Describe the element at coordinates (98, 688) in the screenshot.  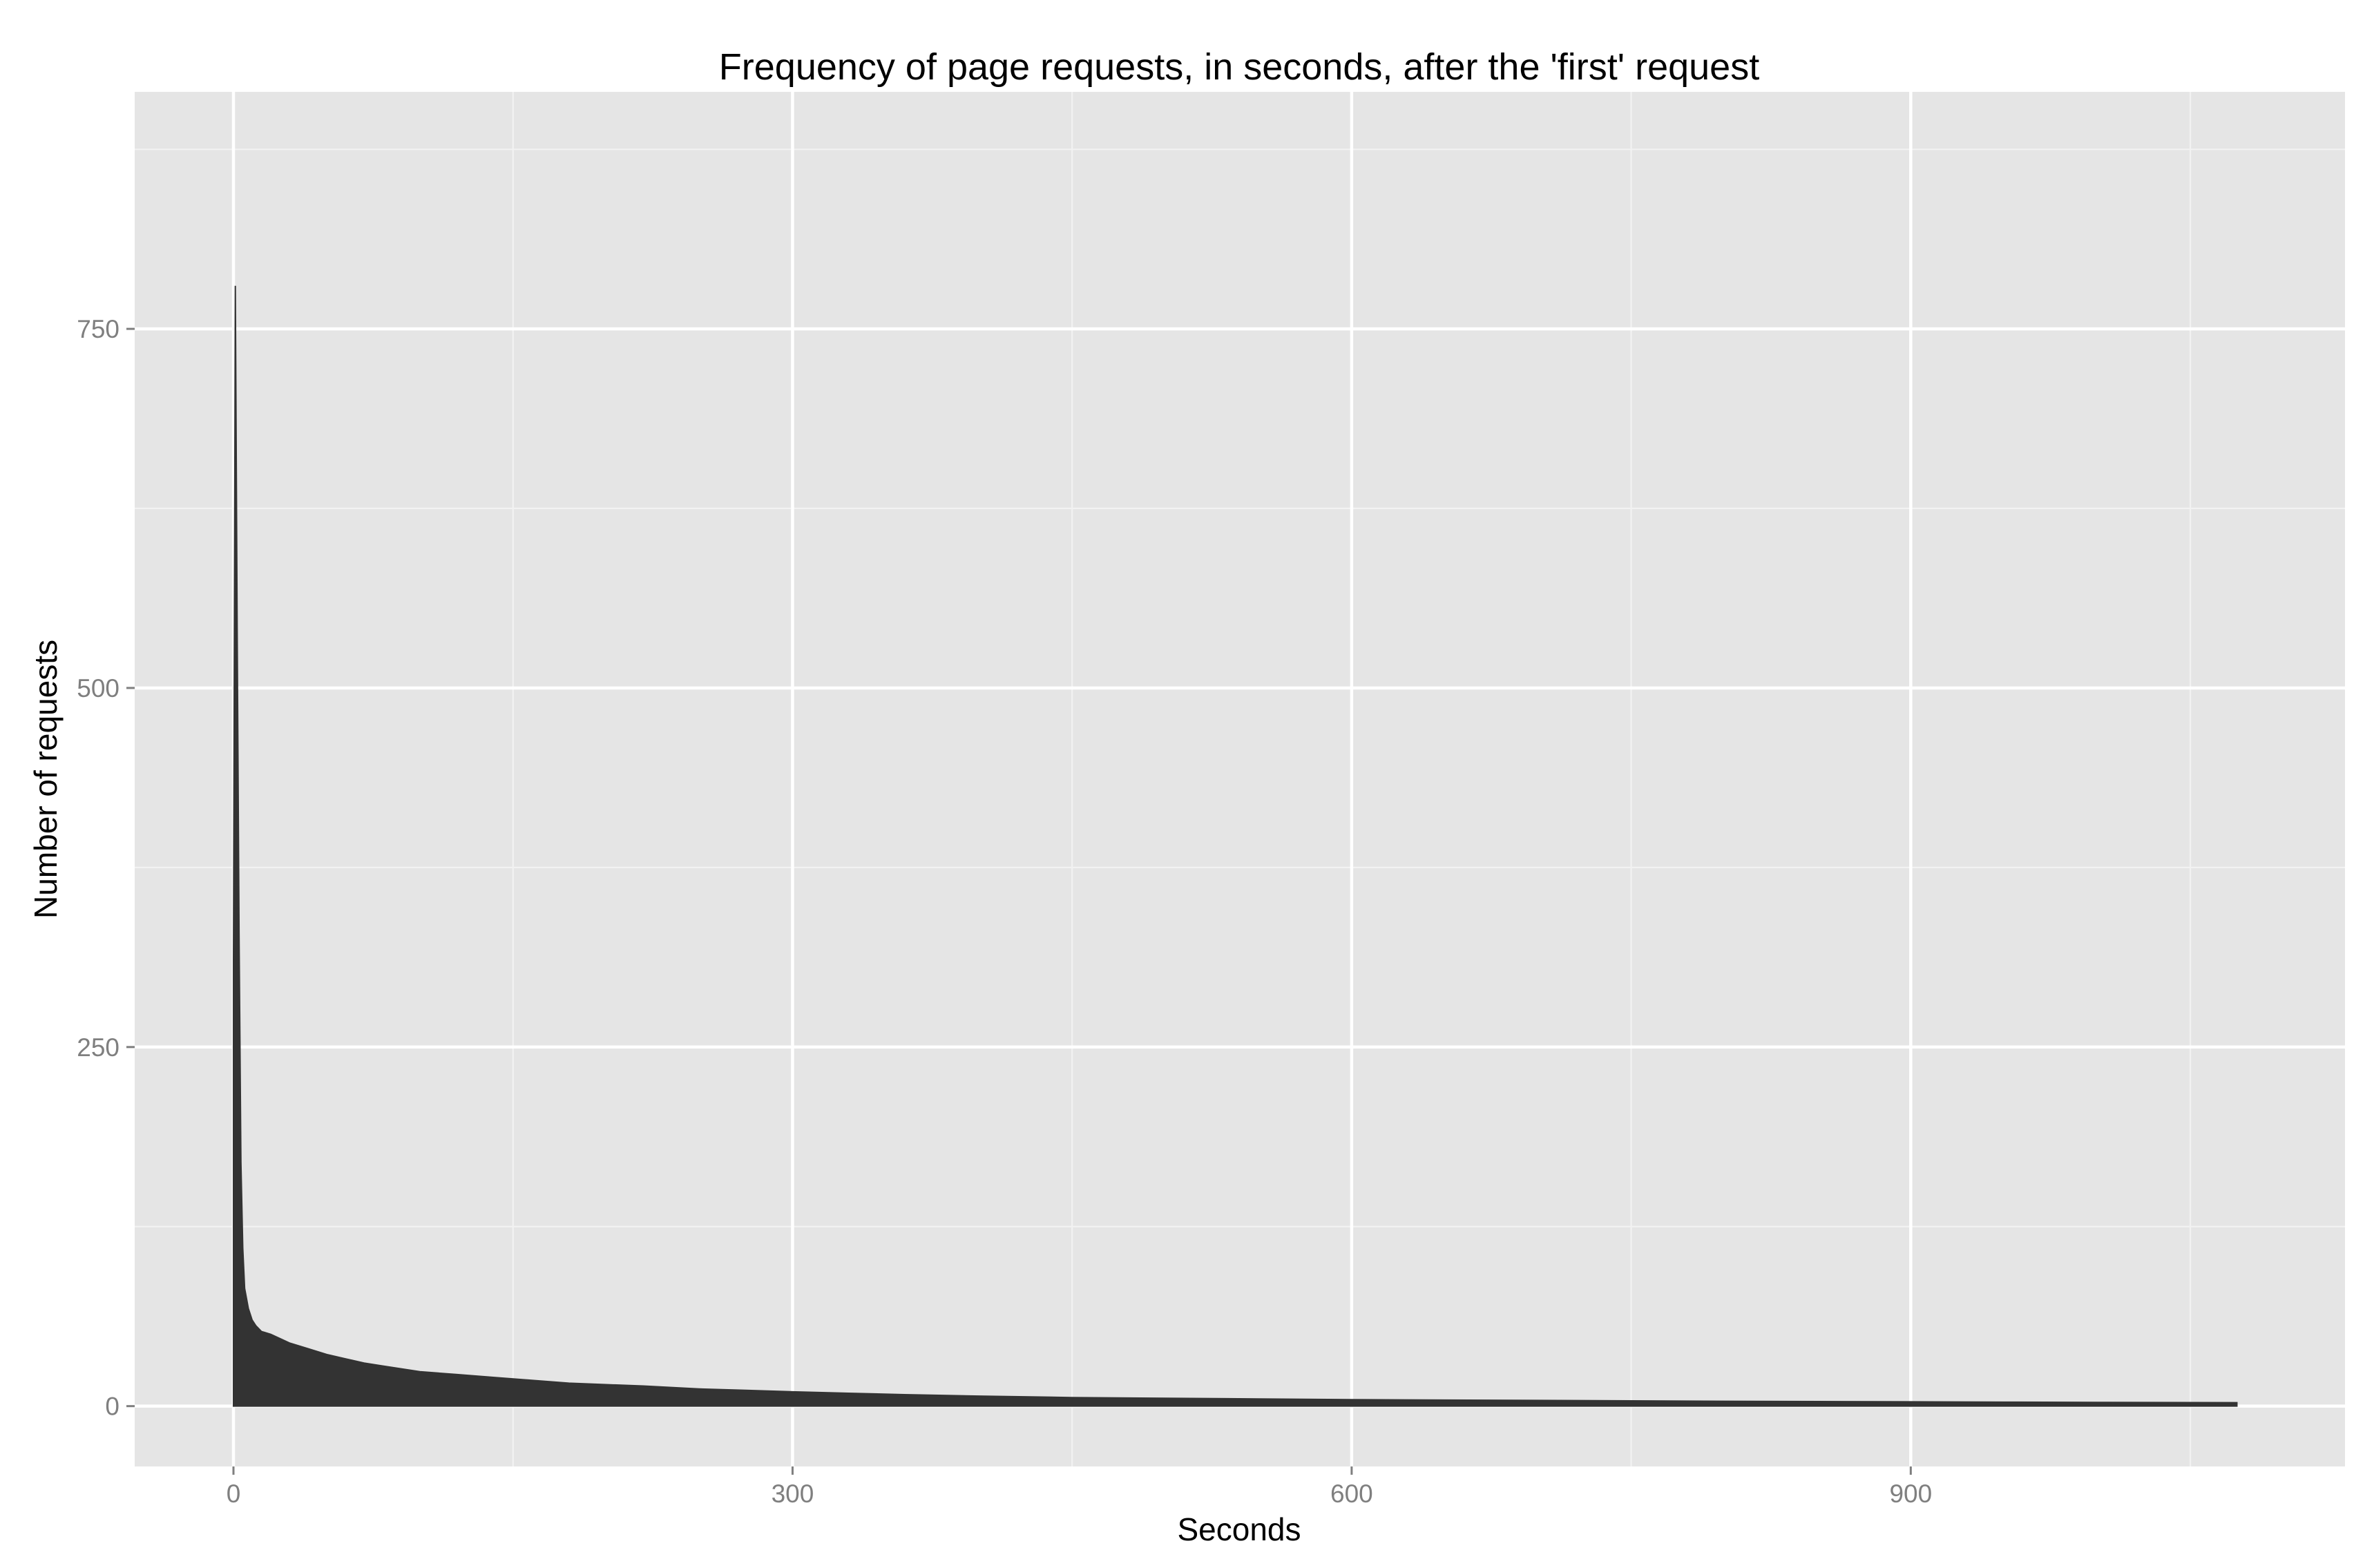
I see `y-tick-label: 500` at that location.